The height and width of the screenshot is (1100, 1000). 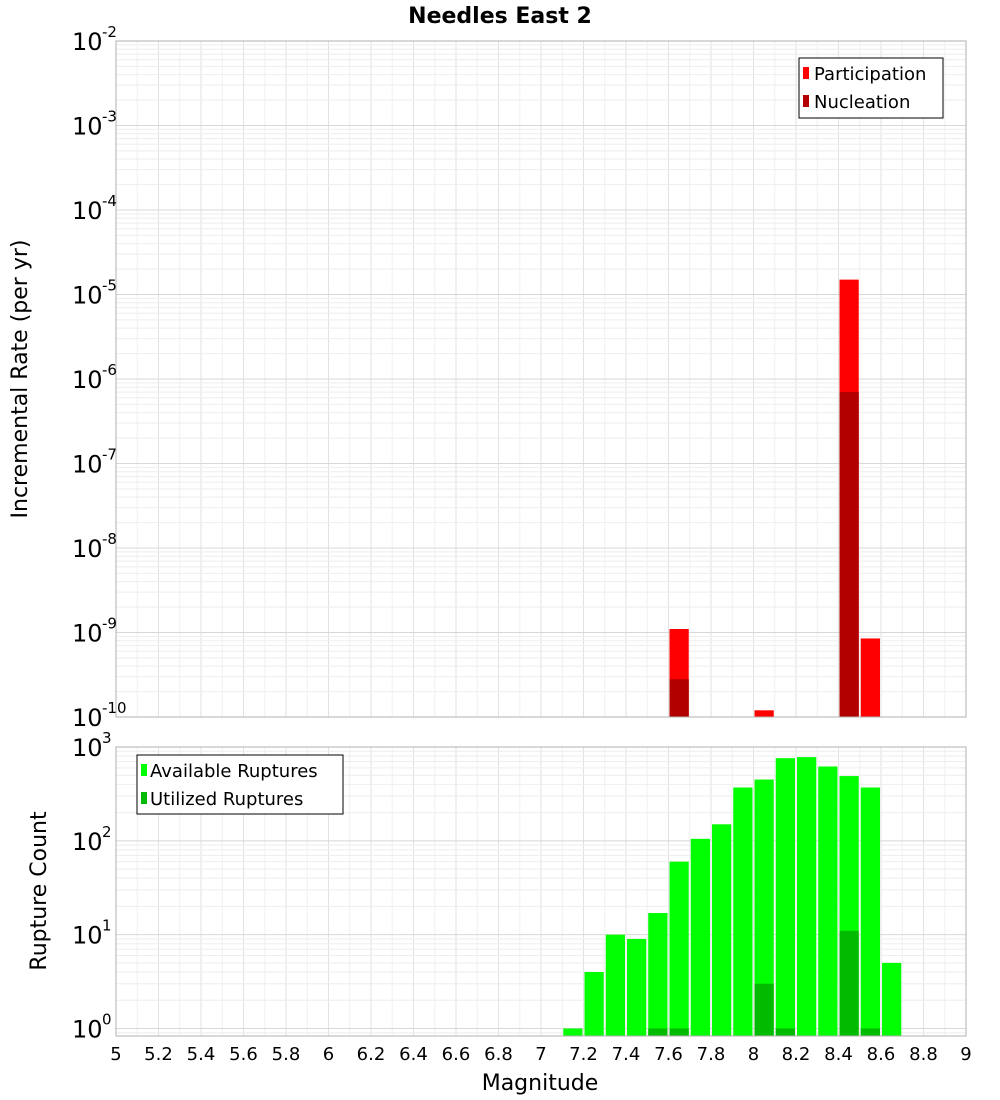 I want to click on bottom-y-axis-label: Rupture Count, so click(x=39, y=891).